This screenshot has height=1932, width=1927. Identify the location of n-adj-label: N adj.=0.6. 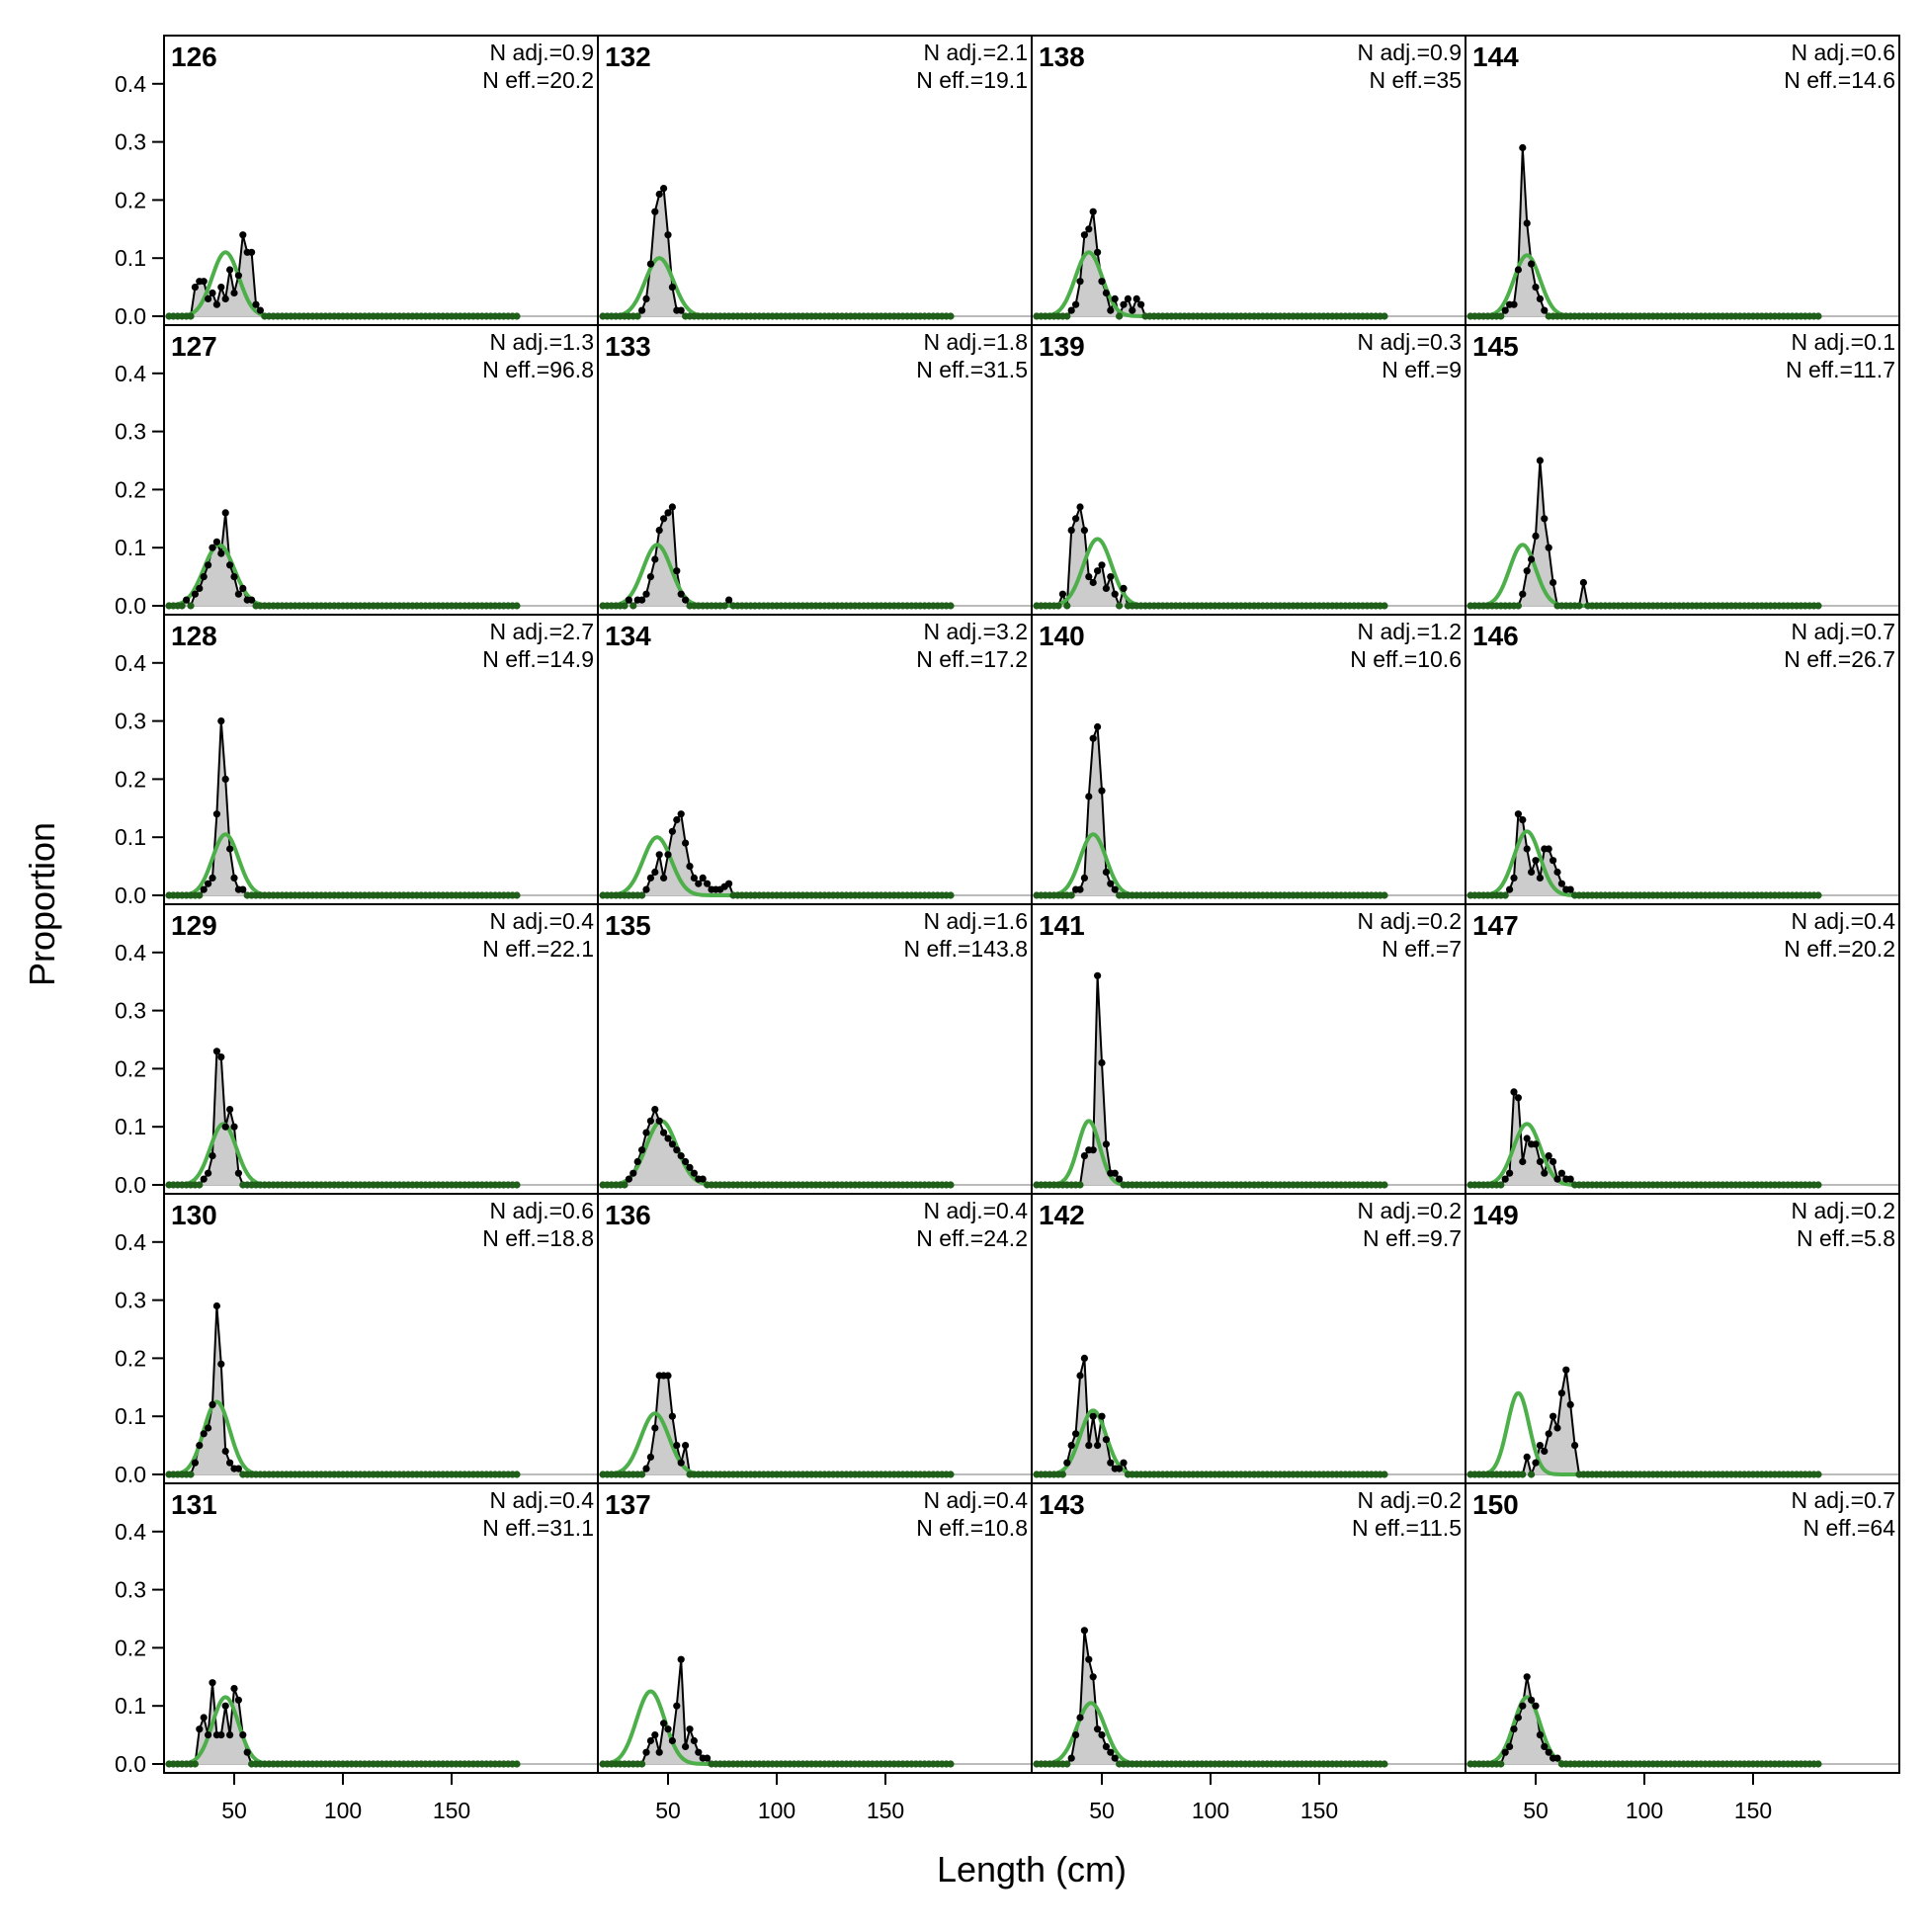
(1844, 52).